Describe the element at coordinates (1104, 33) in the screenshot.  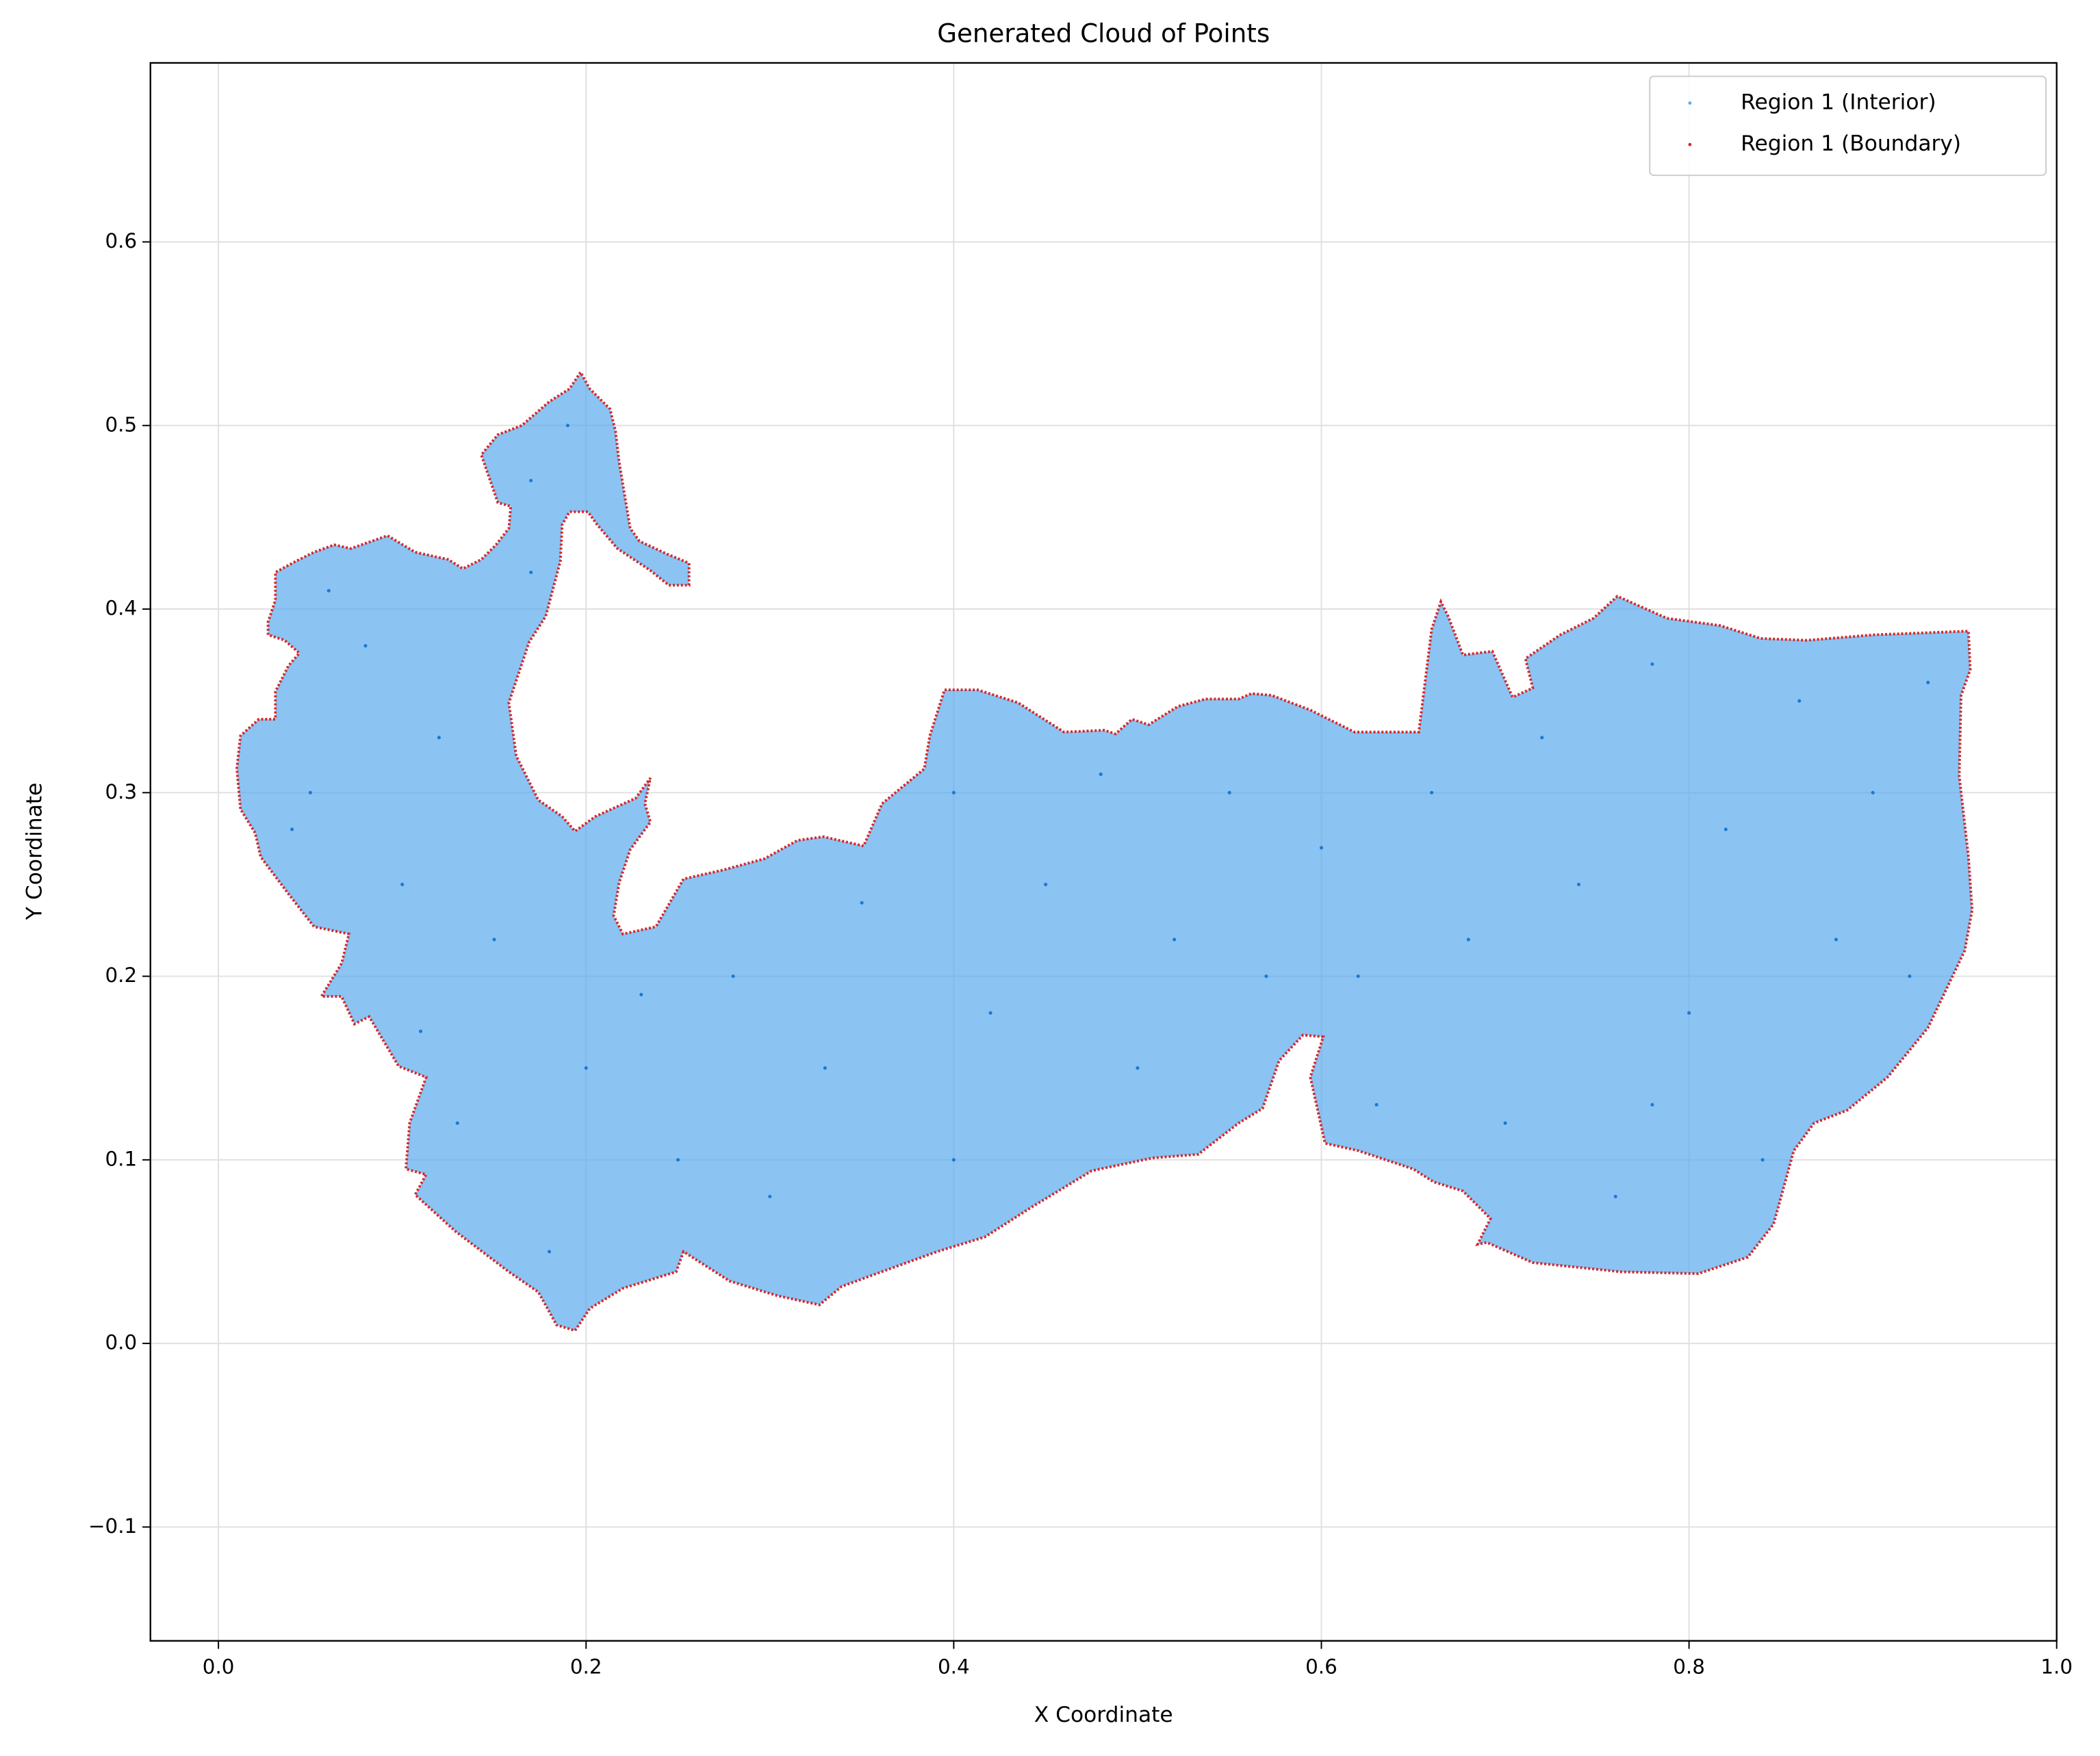
I see `chart-title: Generated Cloud of Points` at that location.